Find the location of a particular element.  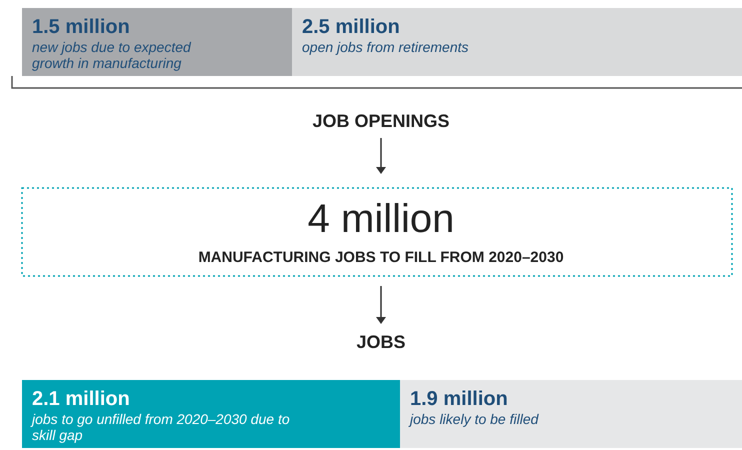

text: JOBS is located at coordinates (381, 342).